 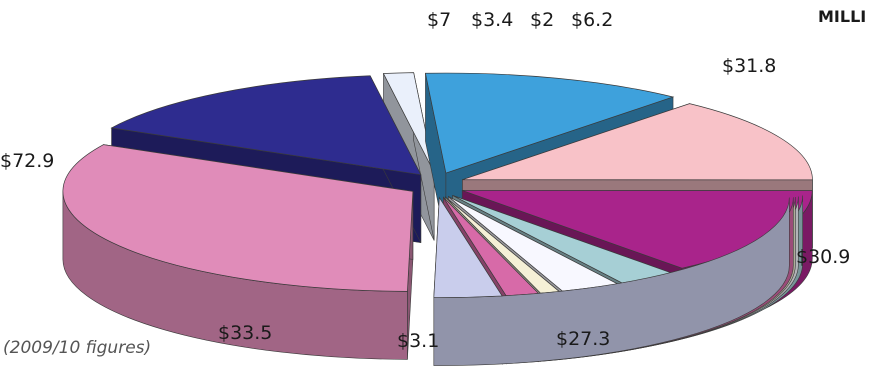 I want to click on slice-label-30-9: $30.9, so click(x=823, y=257).